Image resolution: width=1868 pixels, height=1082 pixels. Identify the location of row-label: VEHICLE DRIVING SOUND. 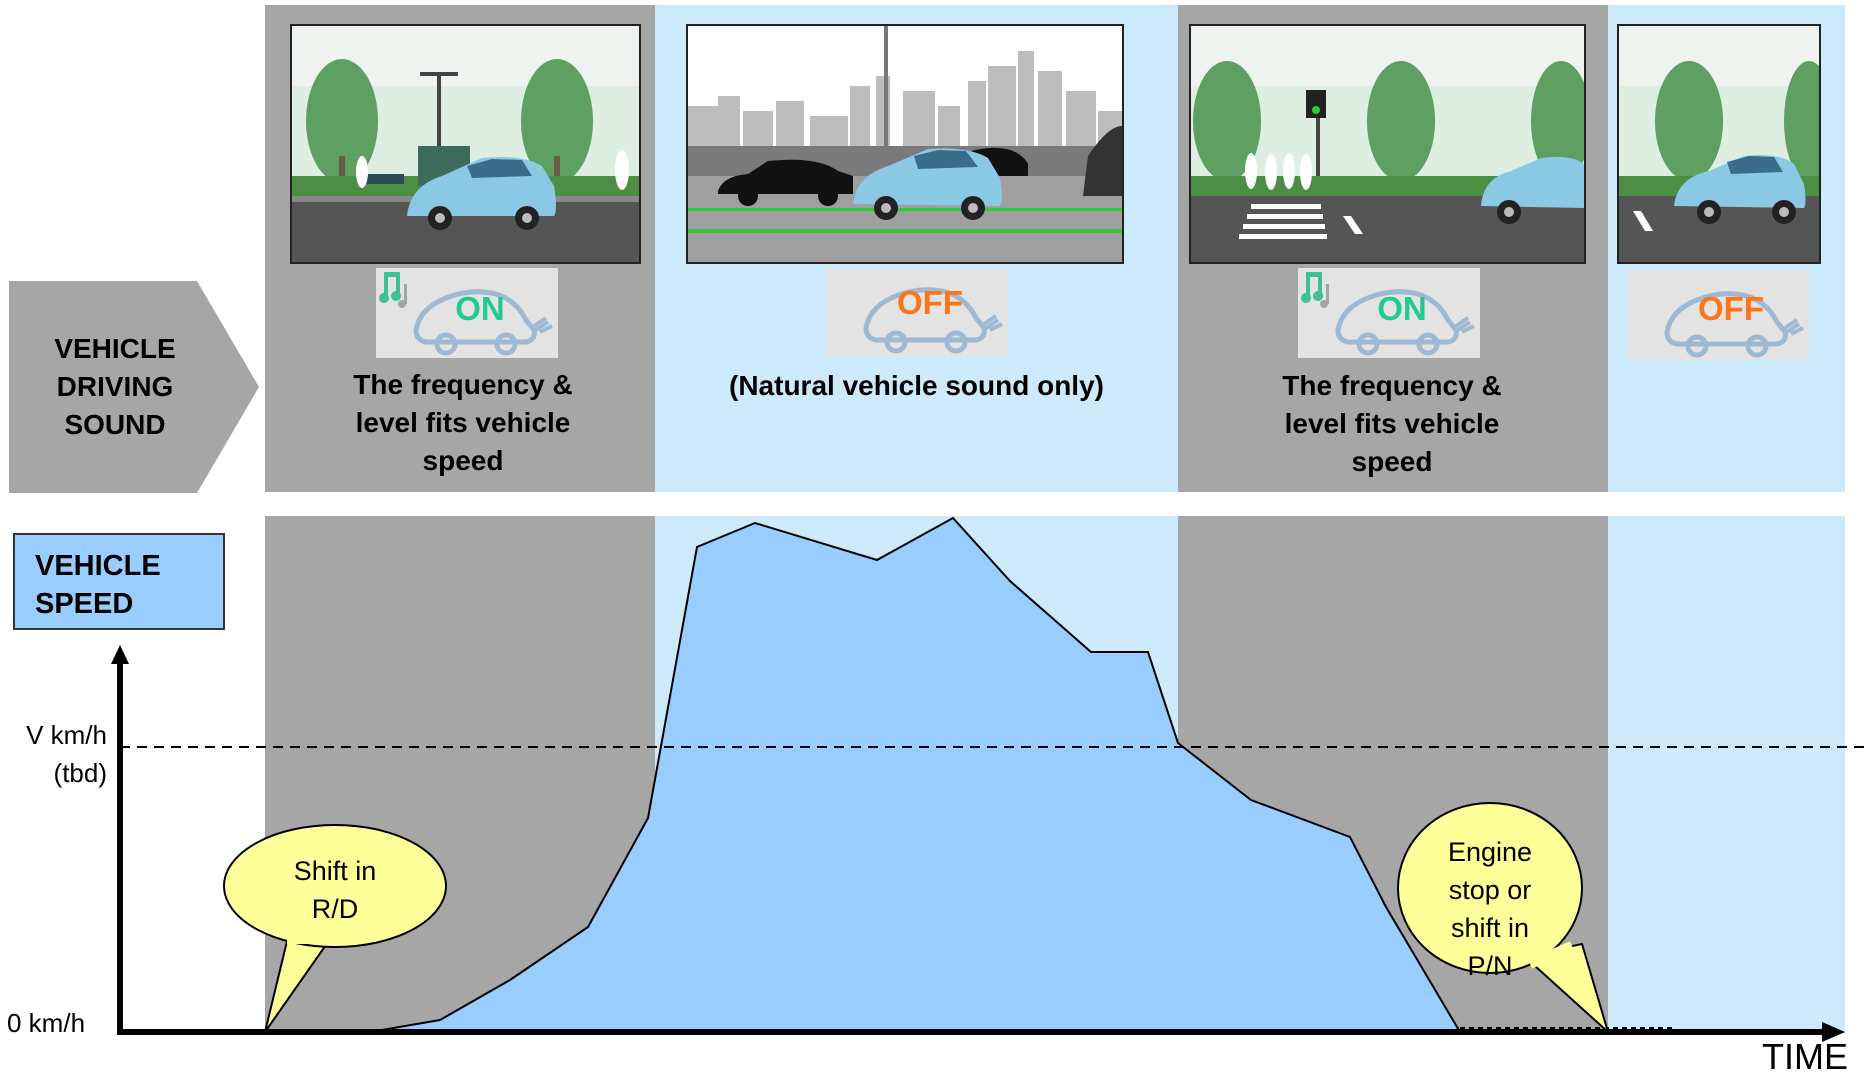
(115, 387).